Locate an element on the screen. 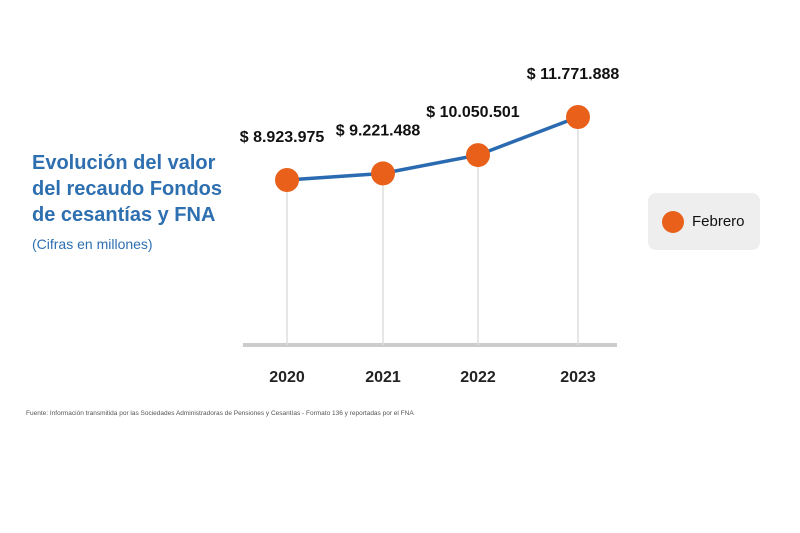  data-point-2023 is located at coordinates (578, 117).